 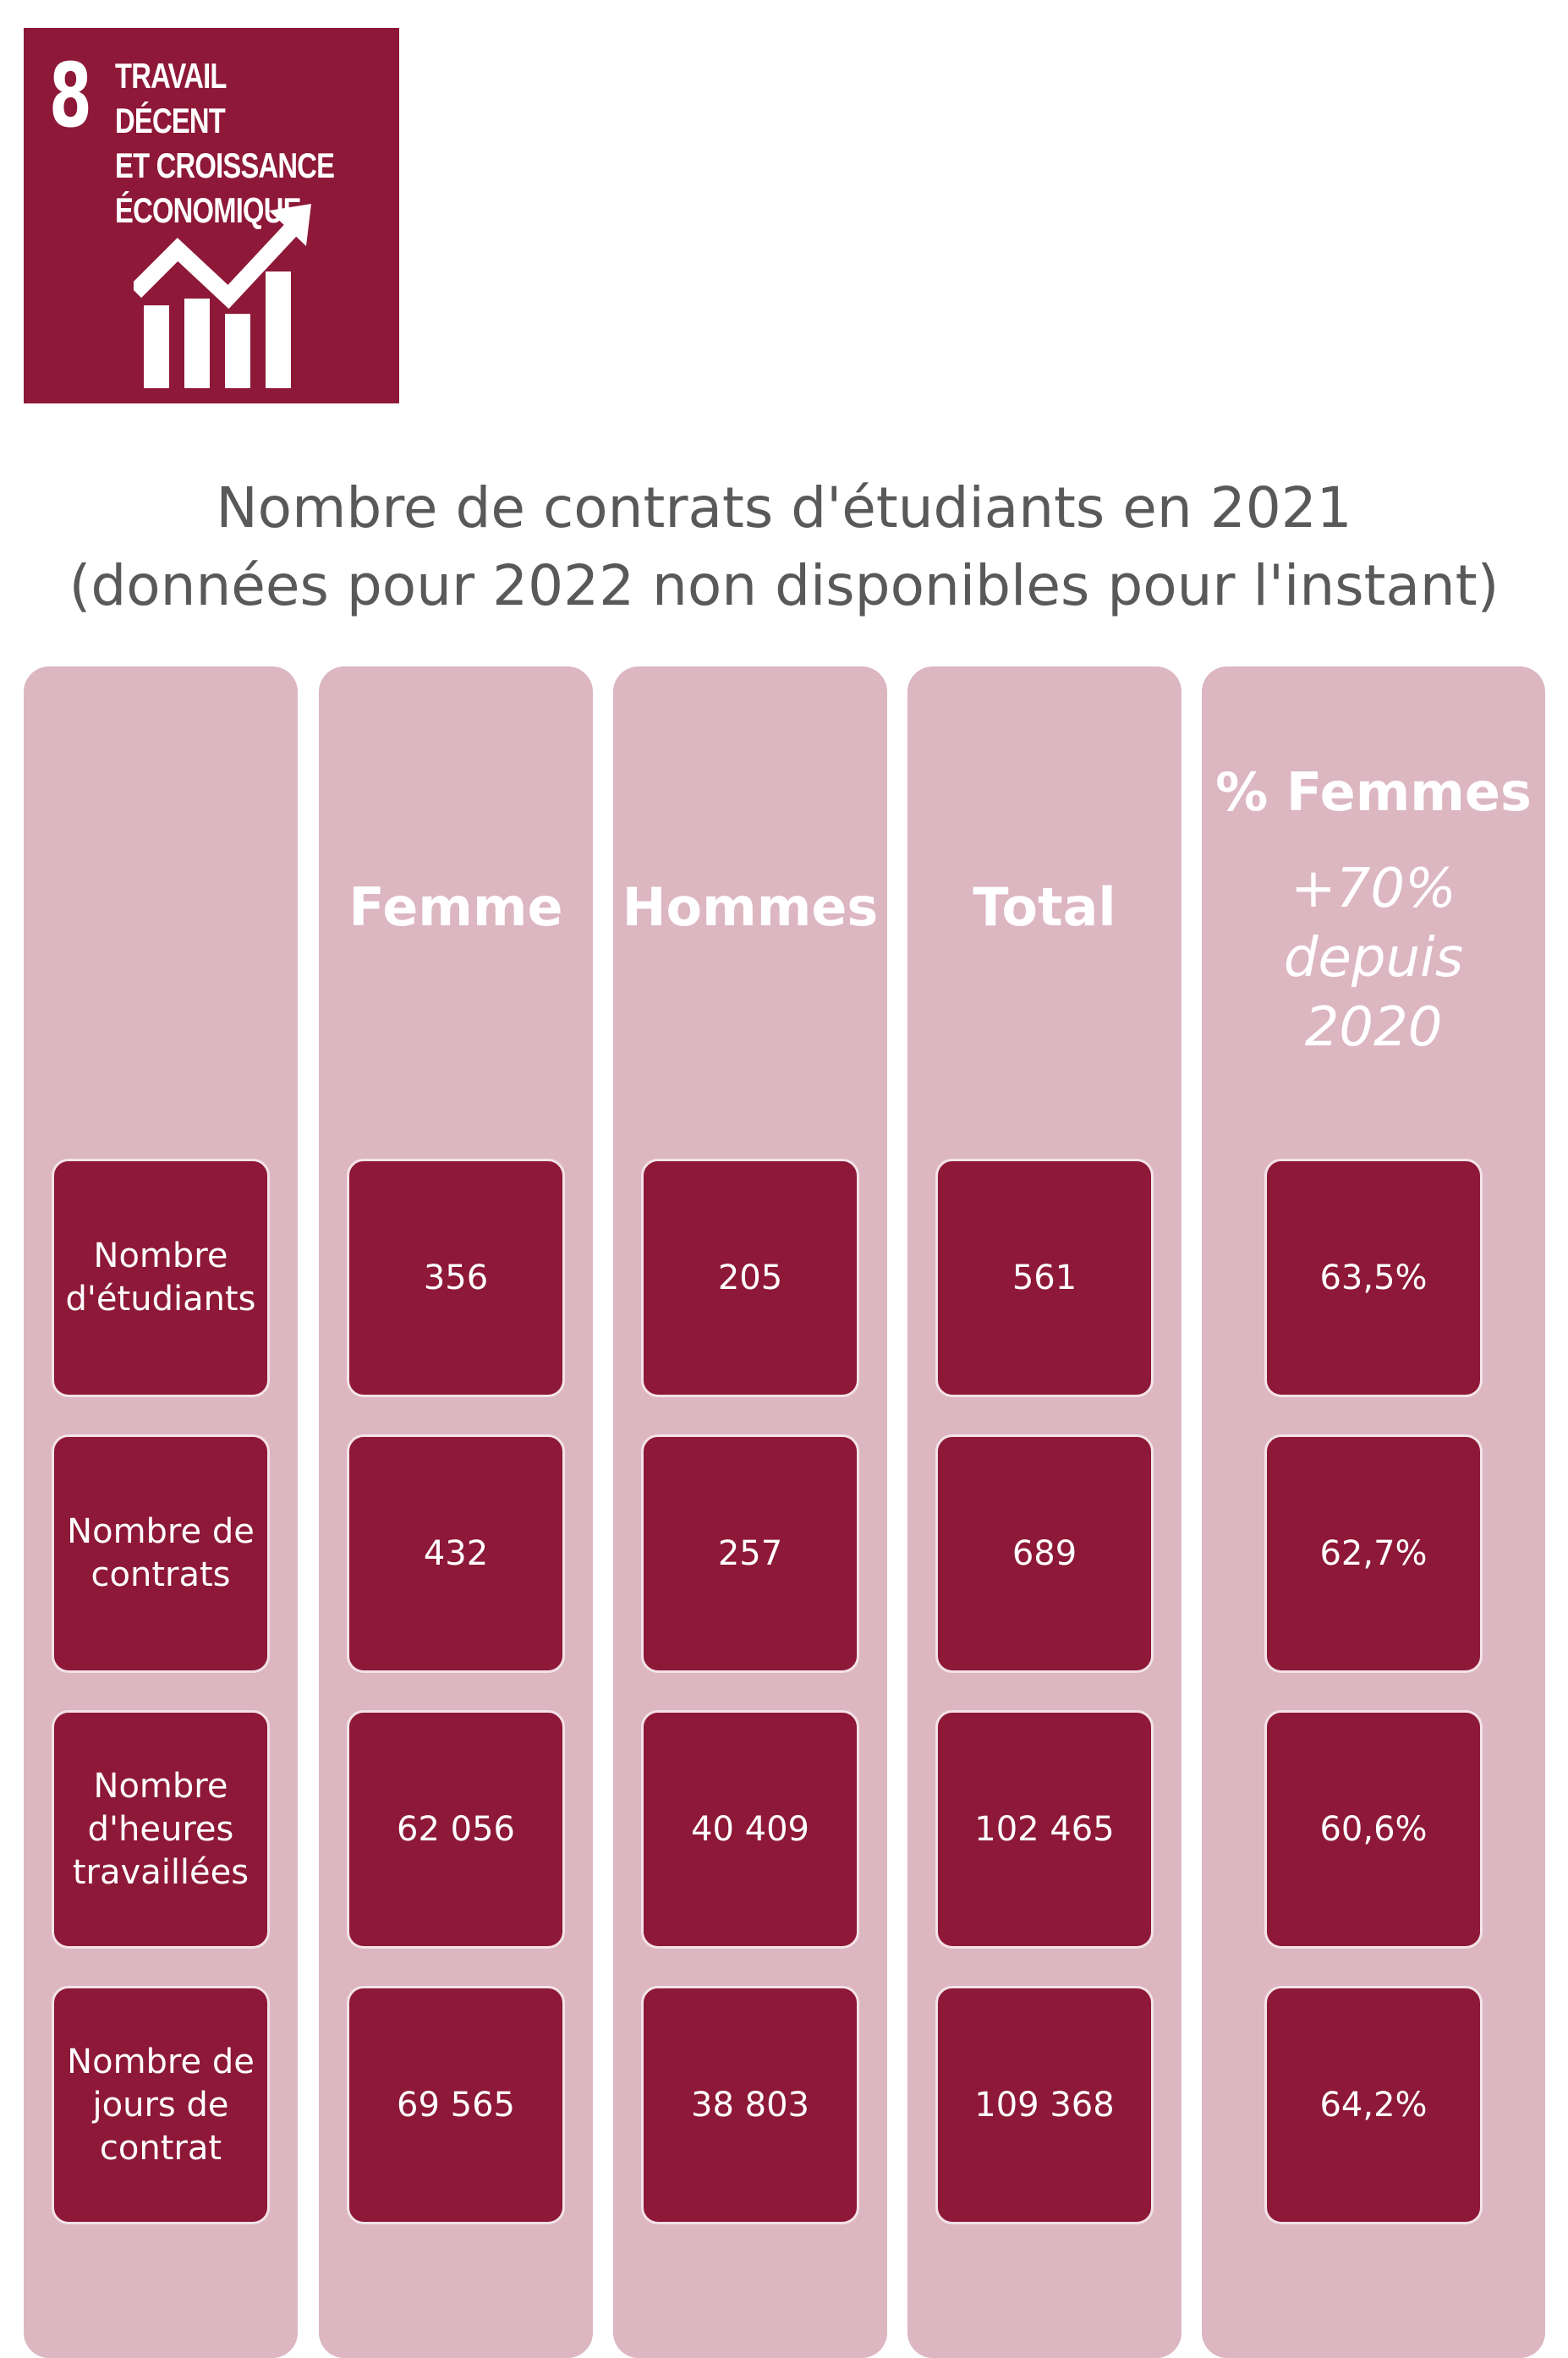 What do you see at coordinates (1373, 2105) in the screenshot?
I see `cell-pct-femmes: 64,2%` at bounding box center [1373, 2105].